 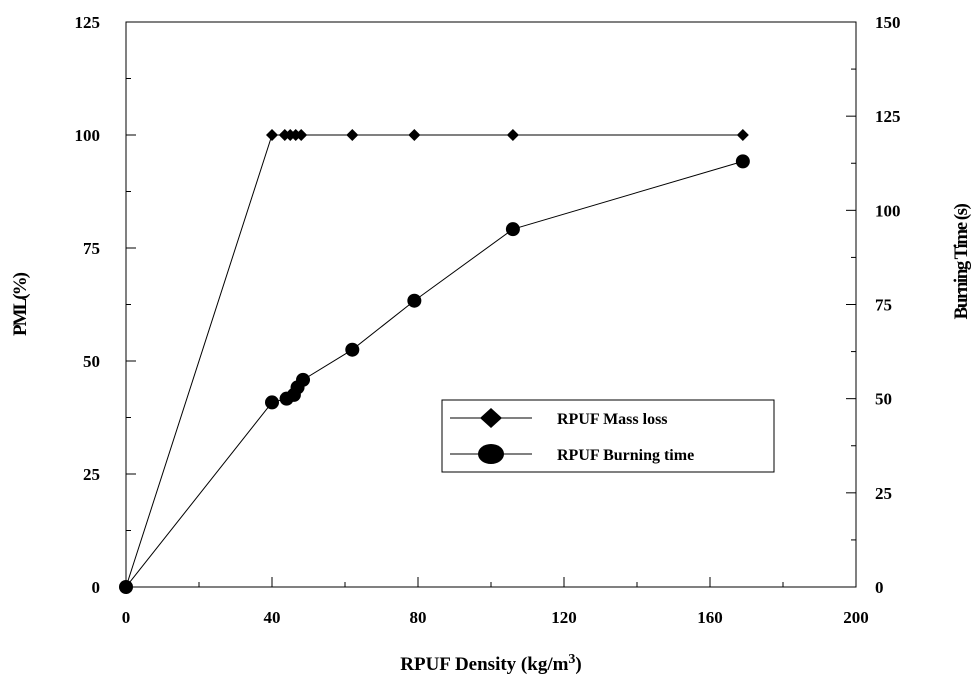 I want to click on y2-tick-label: 75, so click(x=883, y=305).